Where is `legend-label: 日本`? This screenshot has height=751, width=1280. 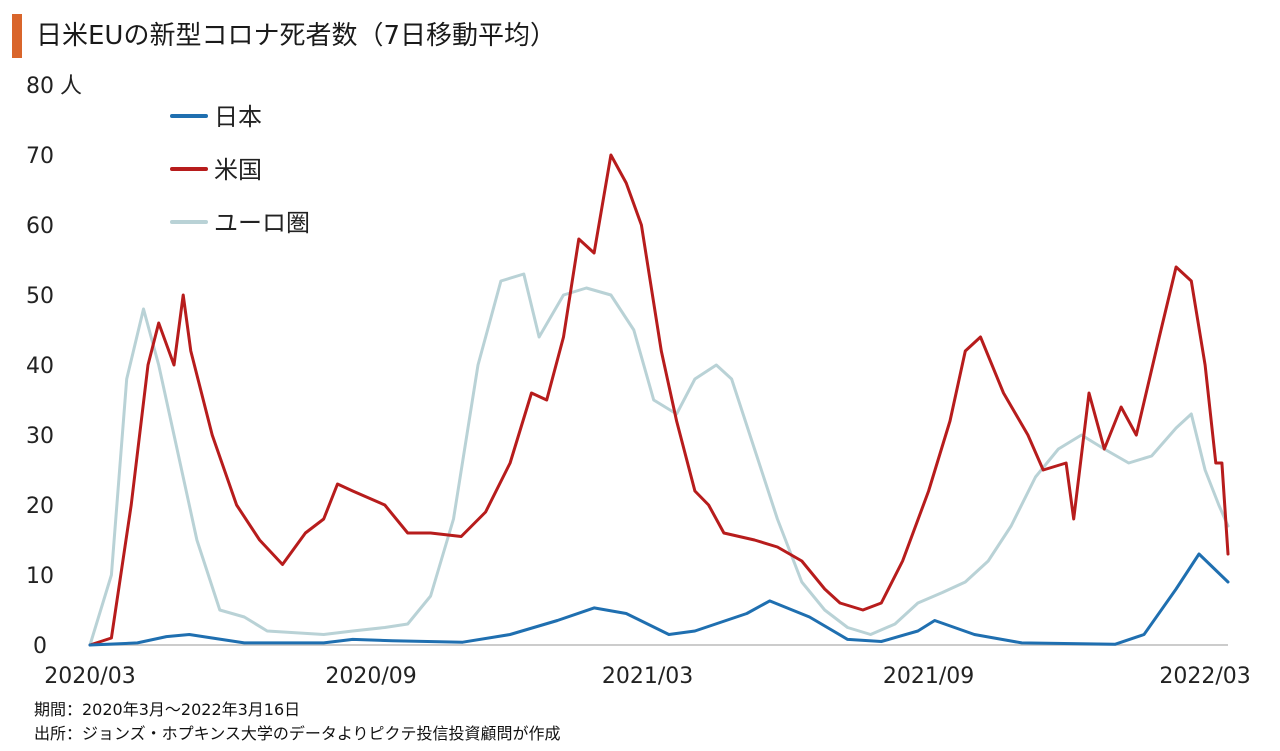
legend-label: 日本 is located at coordinates (238, 117).